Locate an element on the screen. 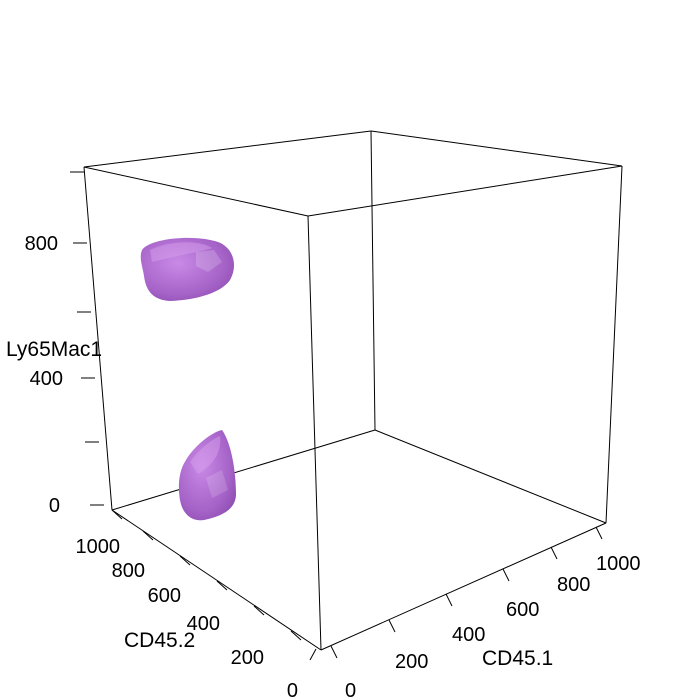 The width and height of the screenshot is (700, 700). x-tick-label: 1000 is located at coordinates (618, 564).